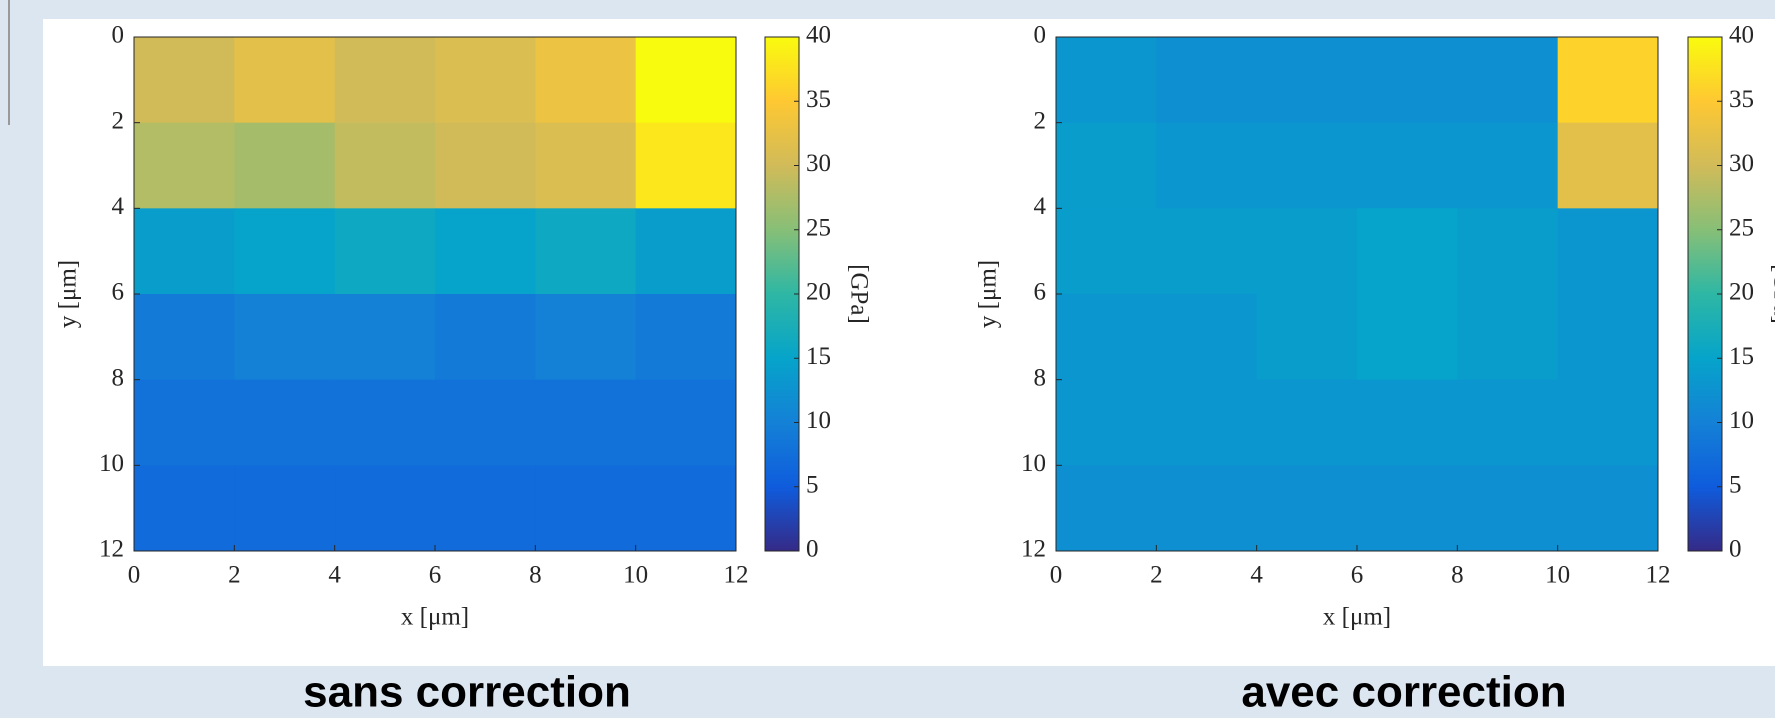  I want to click on y-tick-label: 10, so click(1033, 463).